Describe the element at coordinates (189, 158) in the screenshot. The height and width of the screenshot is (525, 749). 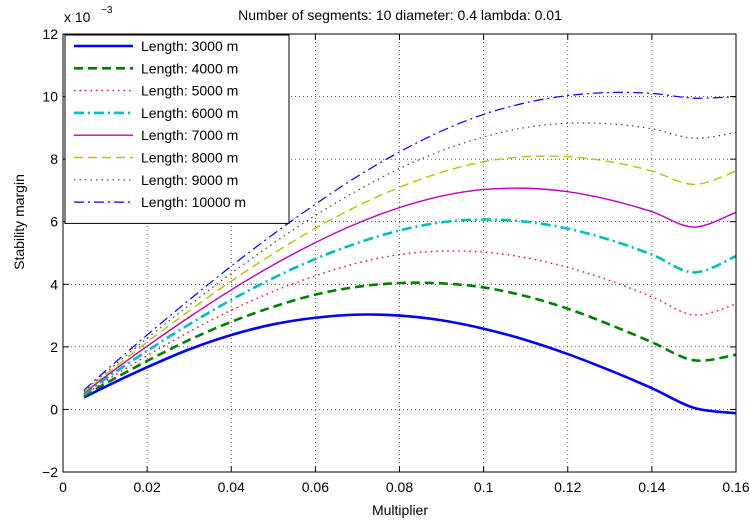
I see `legend-label-6: Length: 8000 m` at that location.